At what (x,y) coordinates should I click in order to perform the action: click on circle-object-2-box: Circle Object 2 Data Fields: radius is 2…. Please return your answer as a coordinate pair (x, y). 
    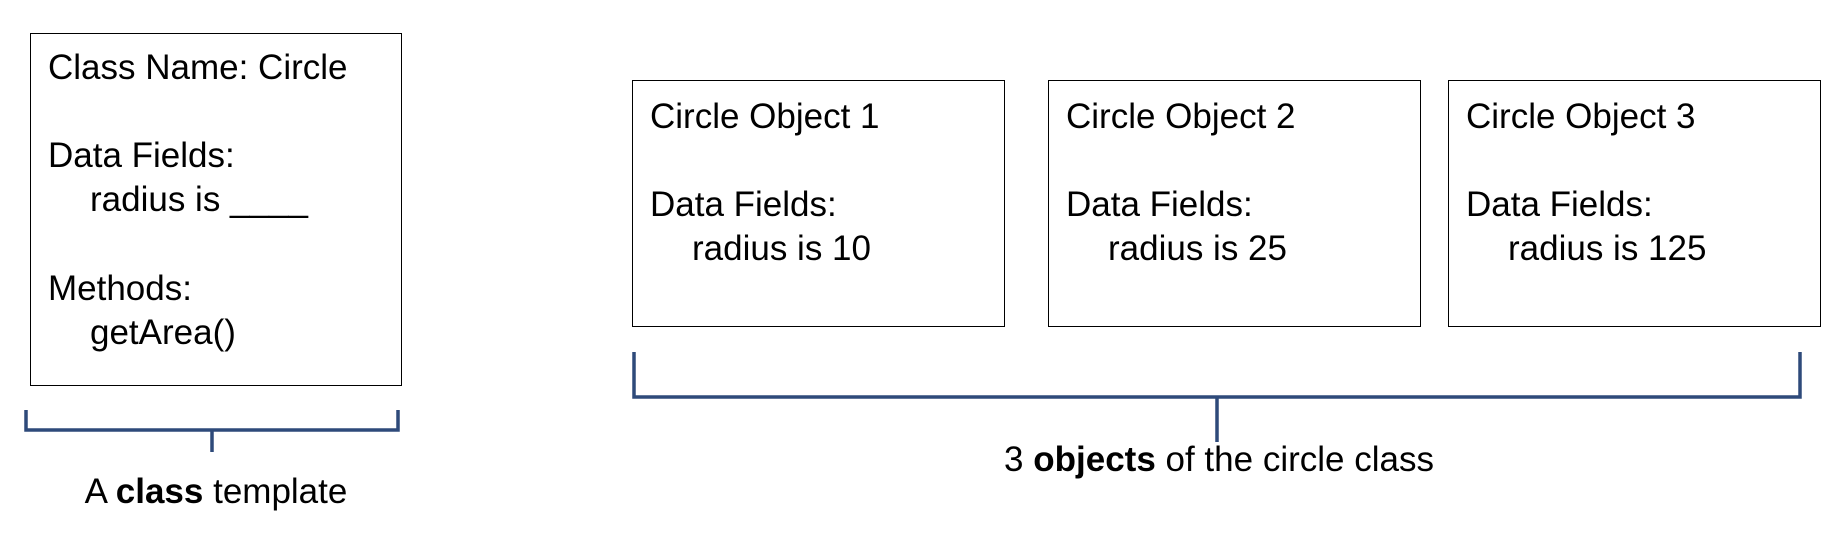
    Looking at the image, I should click on (1234, 203).